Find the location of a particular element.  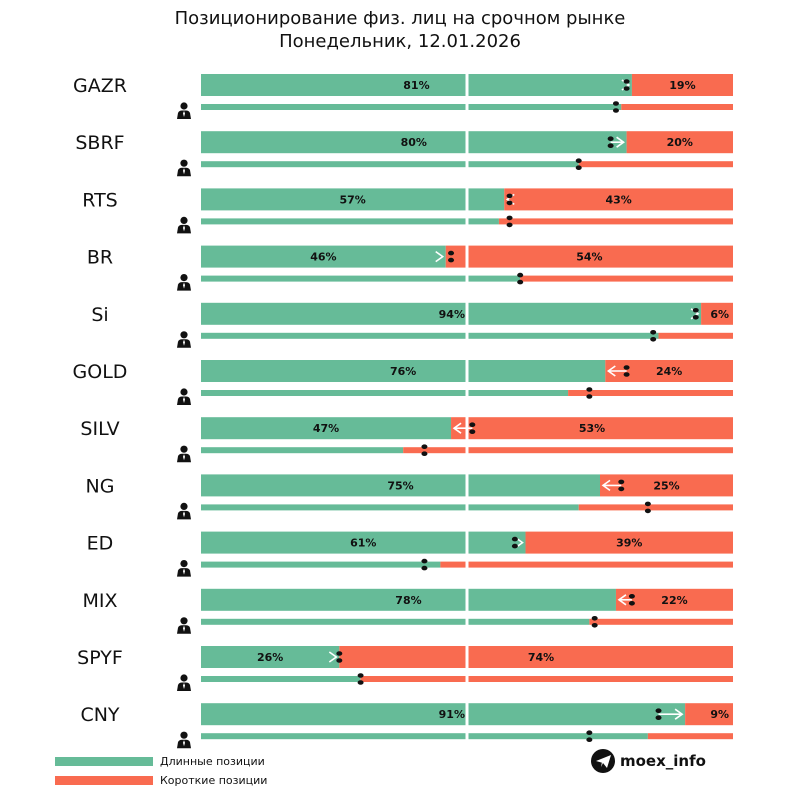

chart-subtitle: Понедельник, 12.01.2026 is located at coordinates (400, 41).